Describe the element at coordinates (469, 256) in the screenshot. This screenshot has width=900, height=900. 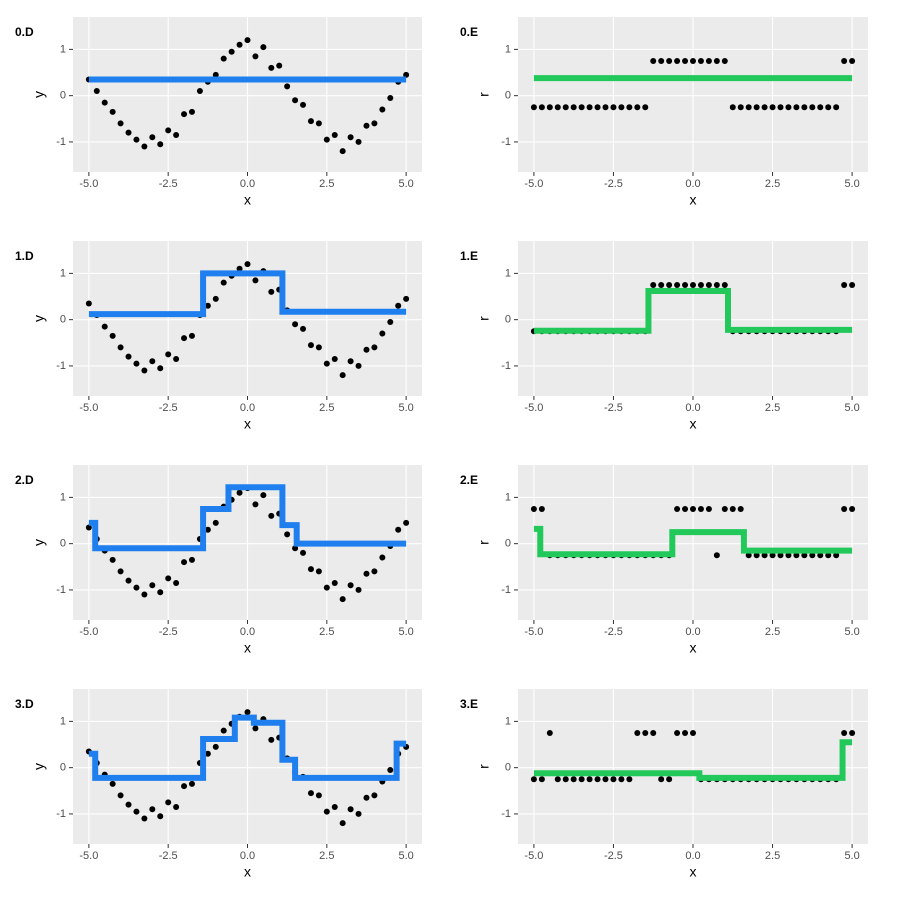
I see `panel-label: 1.E` at that location.